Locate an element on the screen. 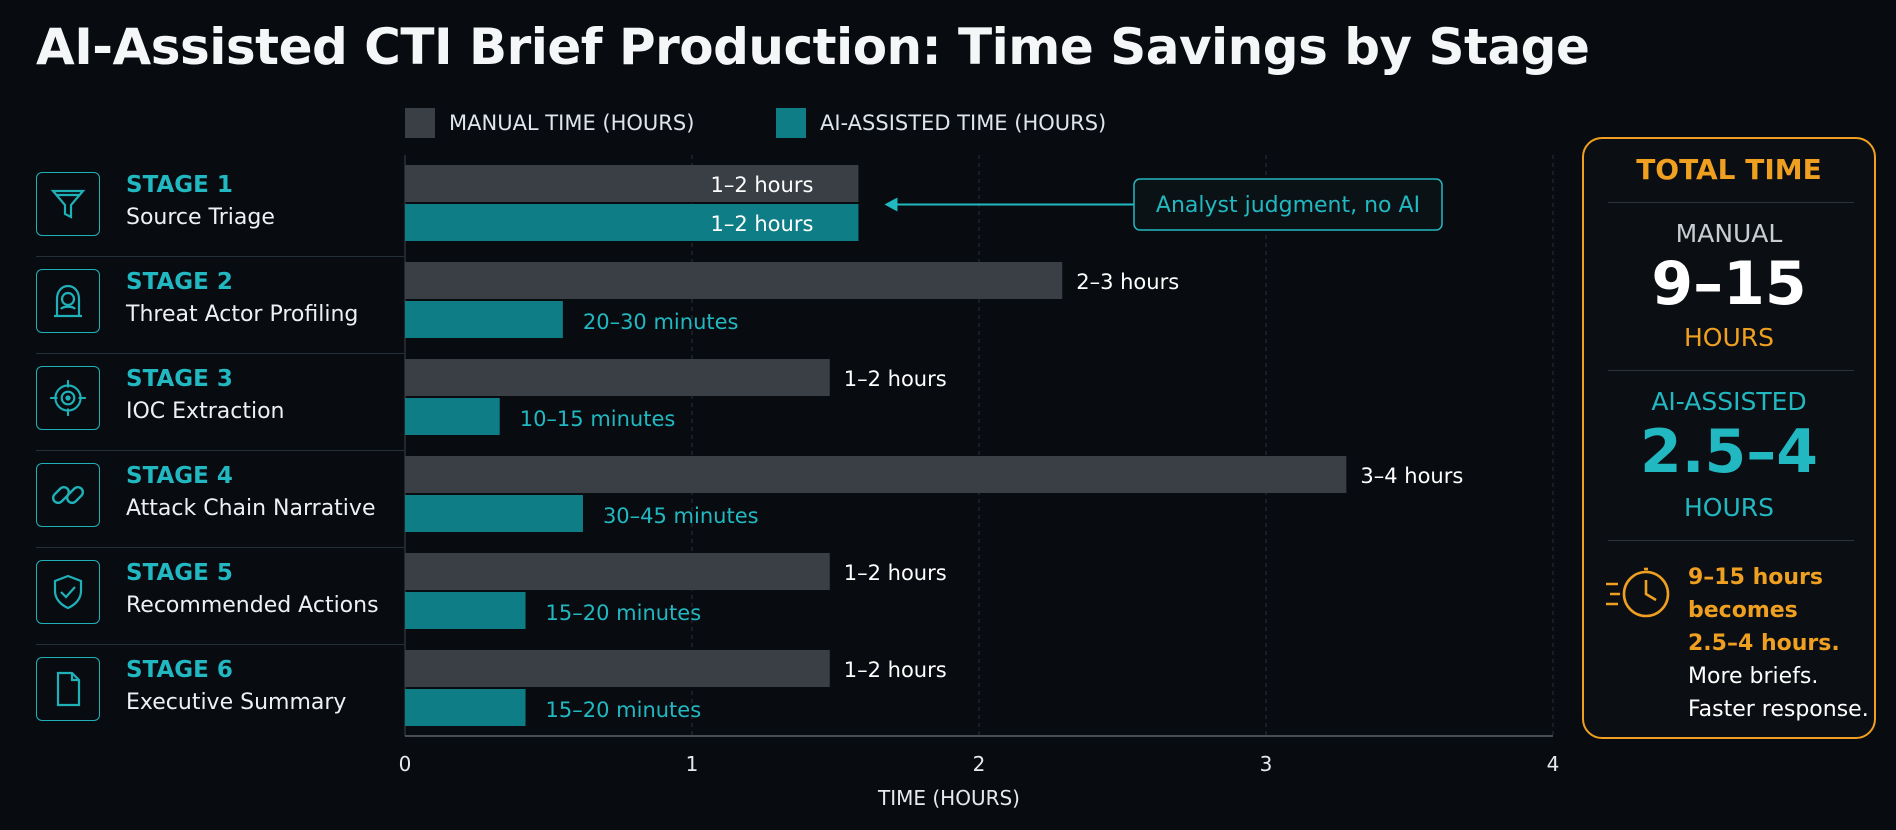 This screenshot has width=1896, height=830. document-icon is located at coordinates (68, 689).